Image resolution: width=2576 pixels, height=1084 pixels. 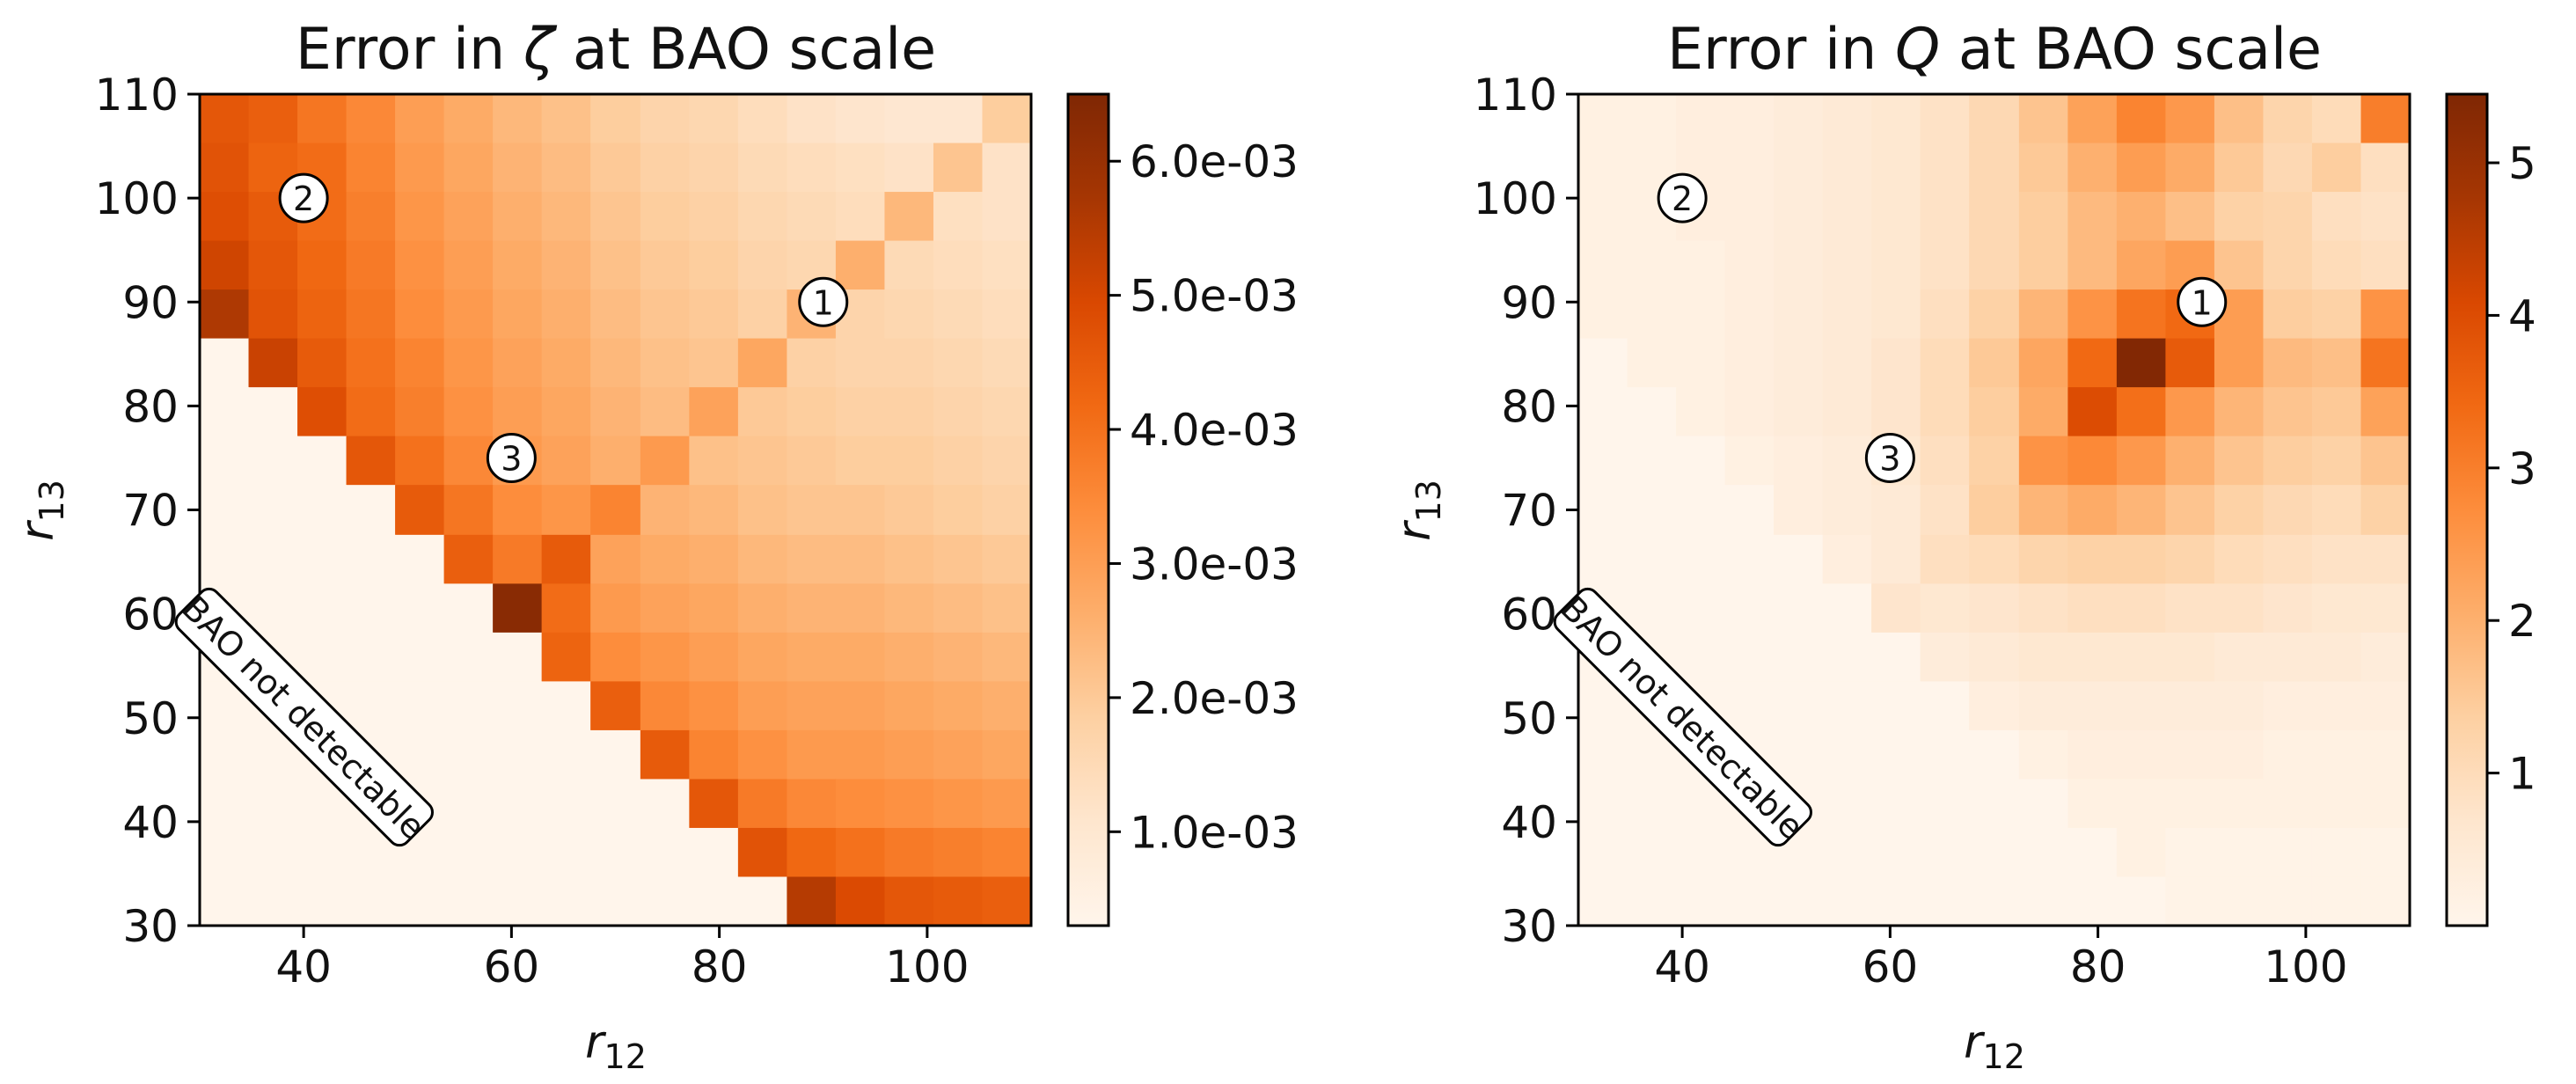 What do you see at coordinates (1214, 564) in the screenshot?
I see `colorbar-tick-label: 3.0e-03` at bounding box center [1214, 564].